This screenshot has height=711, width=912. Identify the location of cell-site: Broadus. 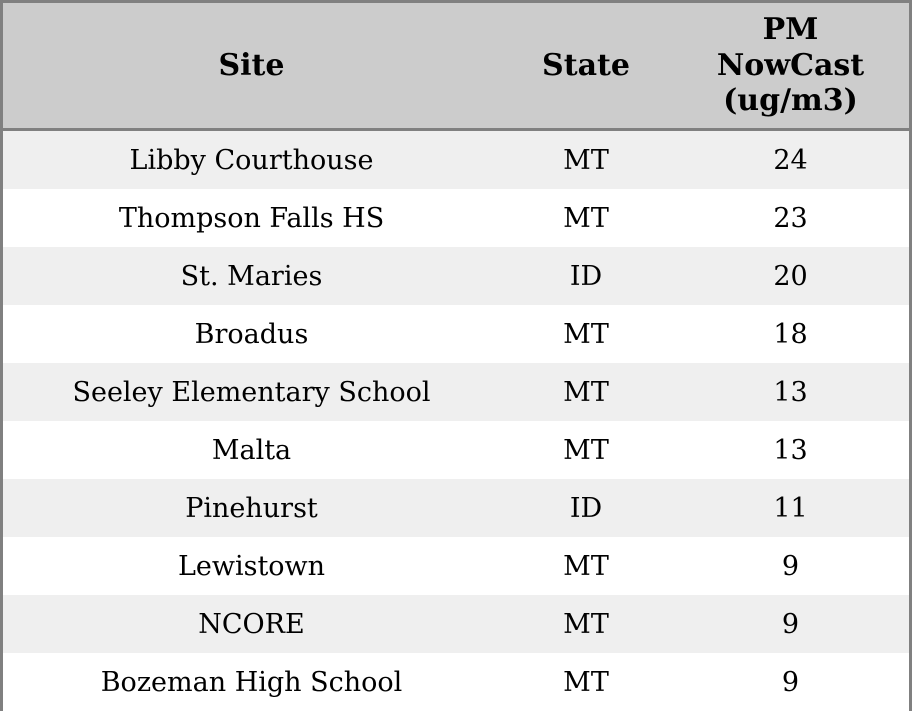
(251, 334).